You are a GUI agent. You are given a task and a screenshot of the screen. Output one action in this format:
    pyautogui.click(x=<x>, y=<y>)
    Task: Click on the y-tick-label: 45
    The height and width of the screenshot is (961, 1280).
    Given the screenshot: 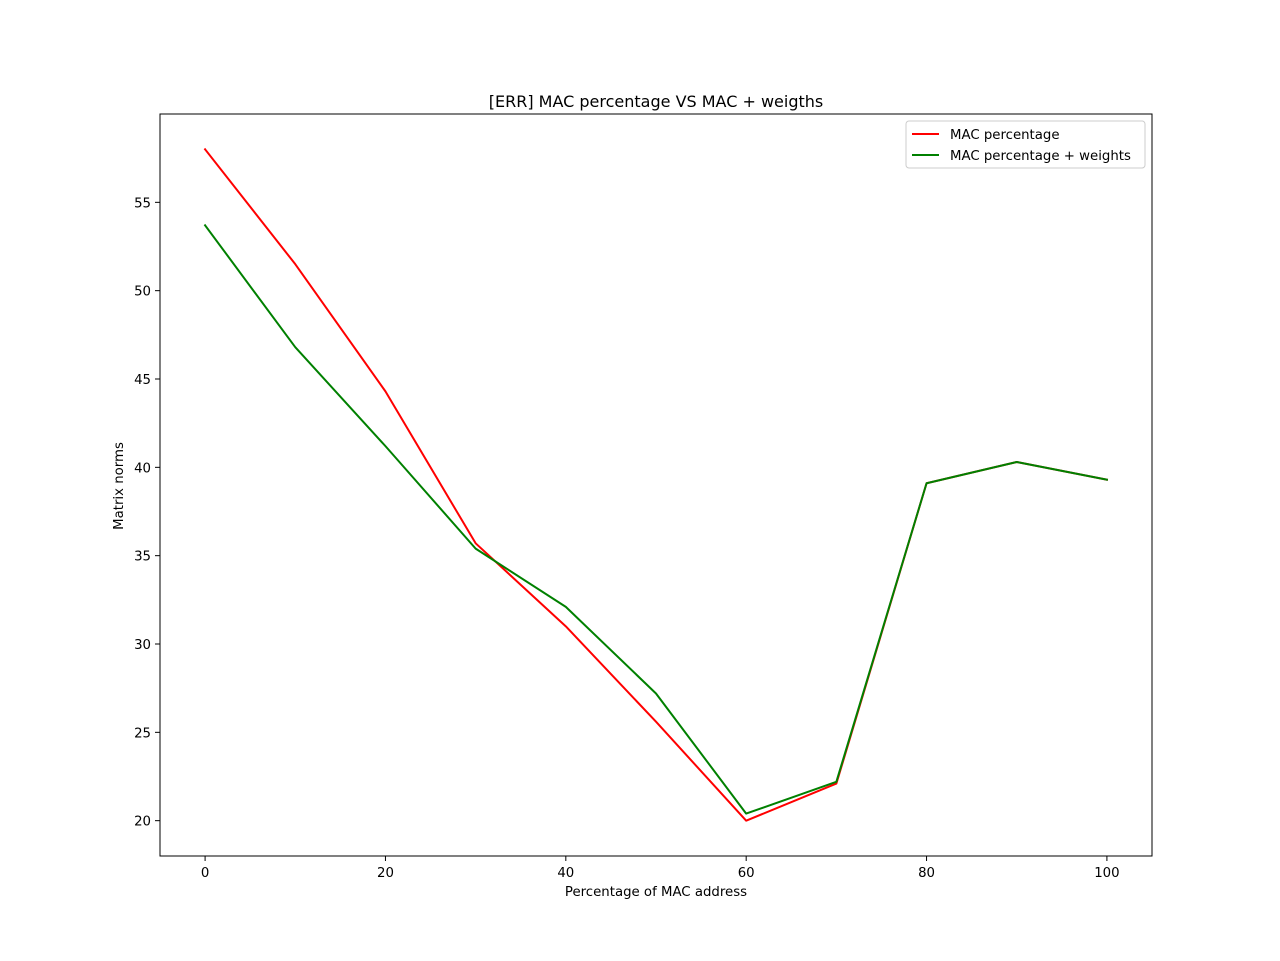 What is the action you would take?
    pyautogui.click(x=142, y=380)
    